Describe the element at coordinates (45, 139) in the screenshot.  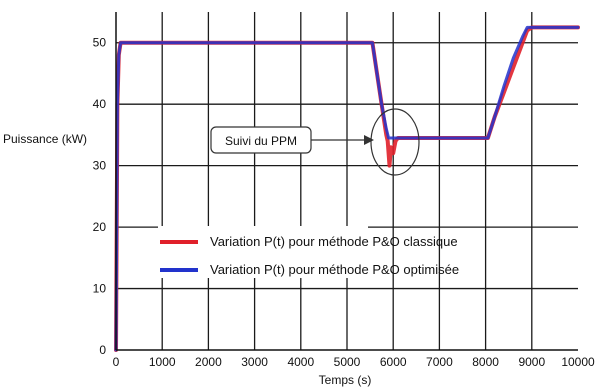
I see `y-axis-label: Puissance (kW)` at that location.